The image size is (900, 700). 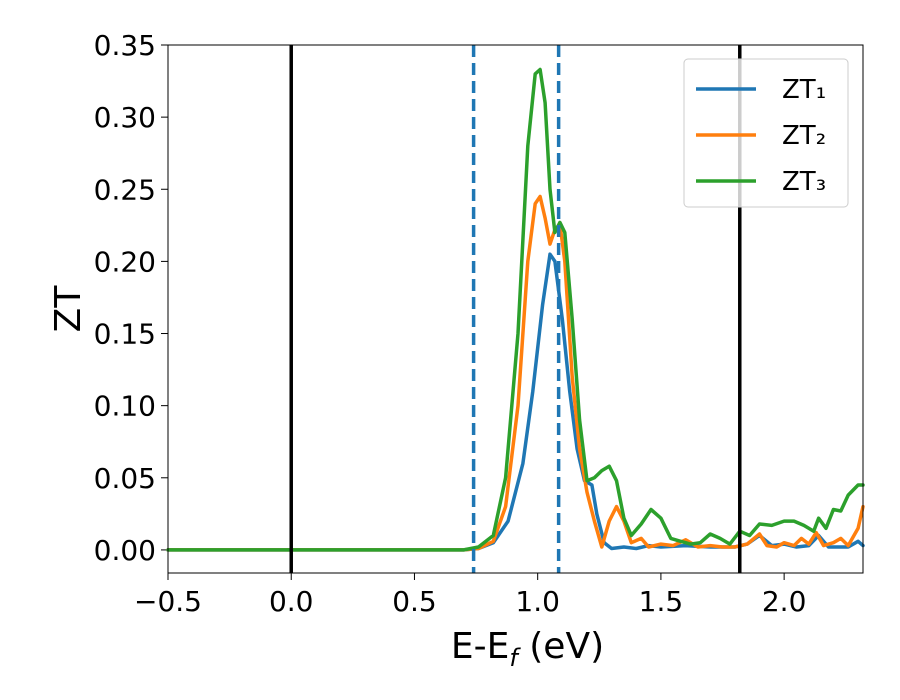 I want to click on legend: ZT₁ ZT₂ ZT₃, so click(x=766, y=133).